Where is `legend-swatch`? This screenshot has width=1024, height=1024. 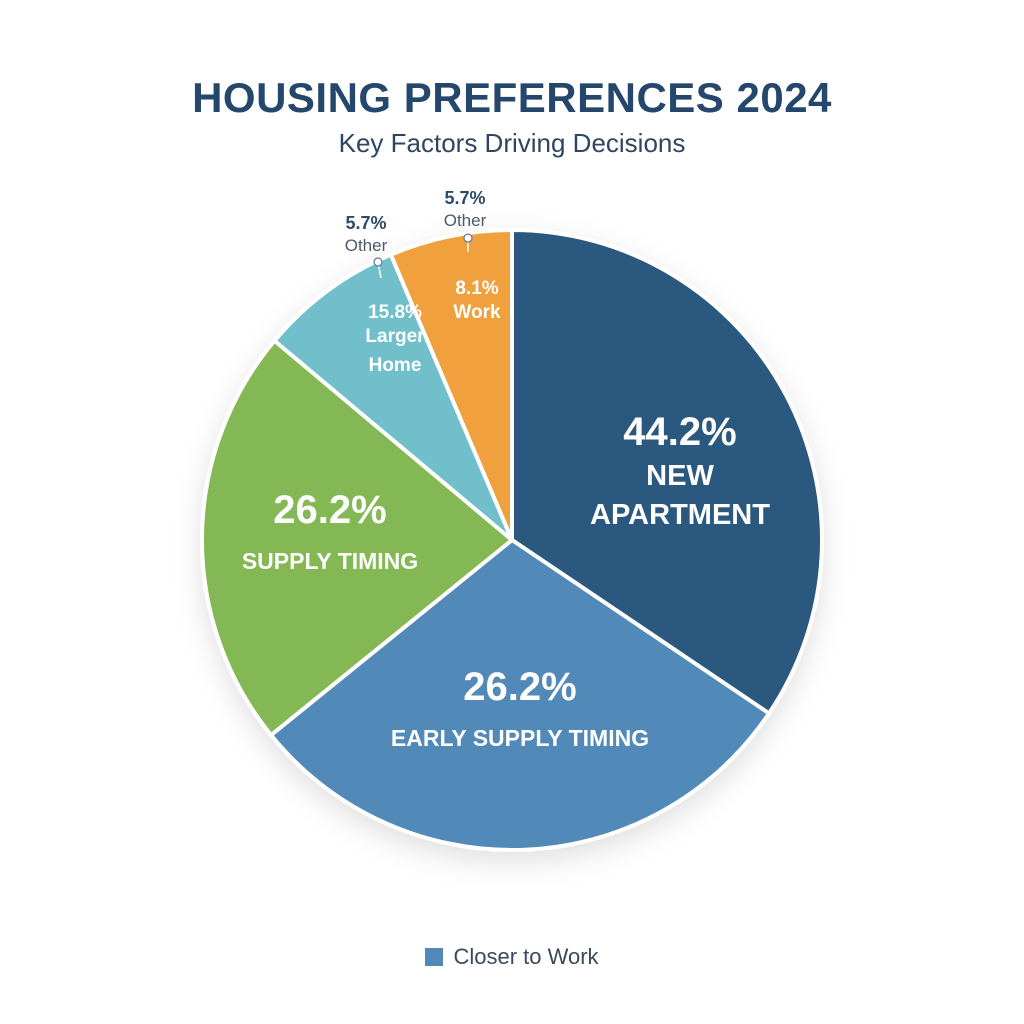
legend-swatch is located at coordinates (434, 957).